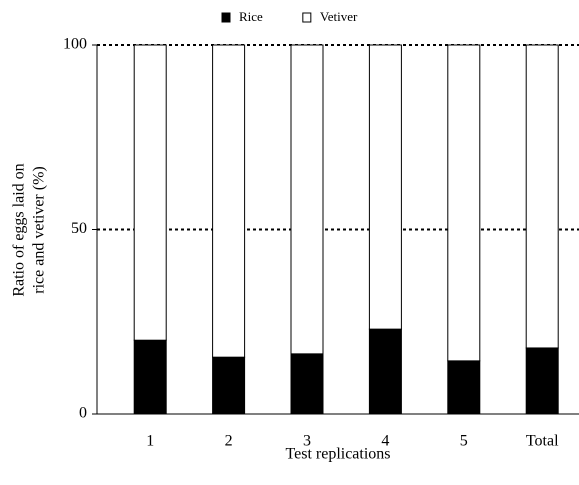 Image resolution: width=579 pixels, height=485 pixels. What do you see at coordinates (83, 413) in the screenshot?
I see `y-tick-label: 0` at bounding box center [83, 413].